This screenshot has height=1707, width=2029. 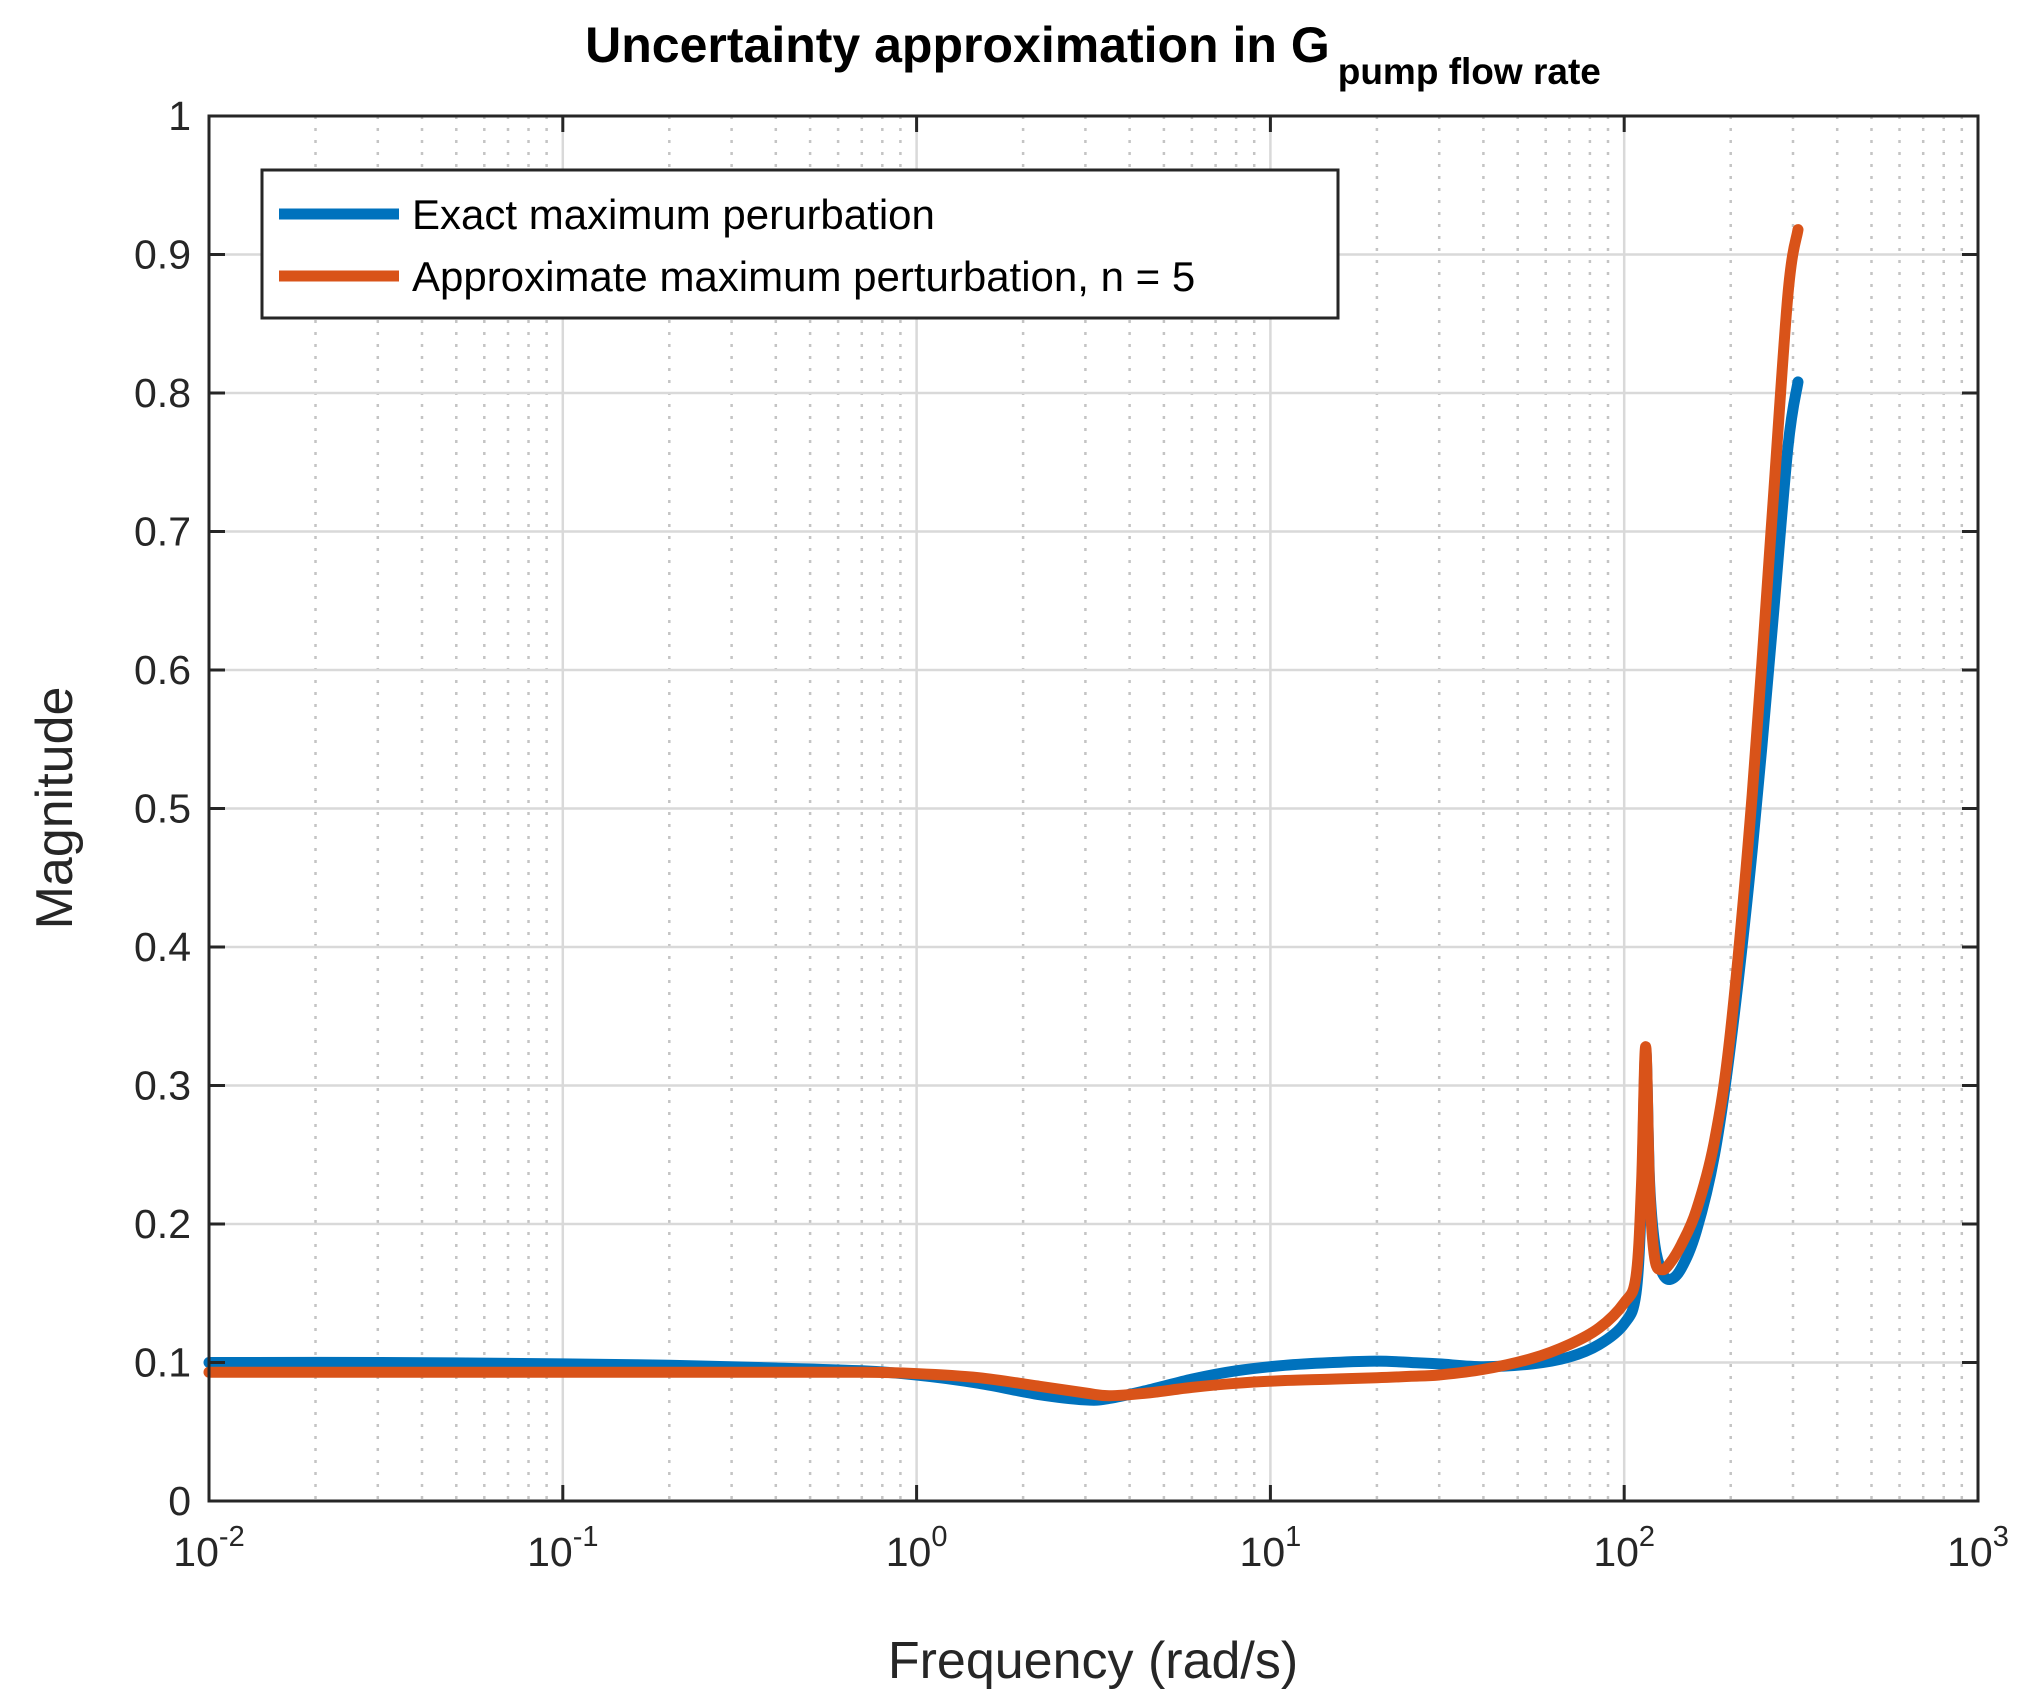 I want to click on y-tick-label: 0, so click(x=179, y=1501).